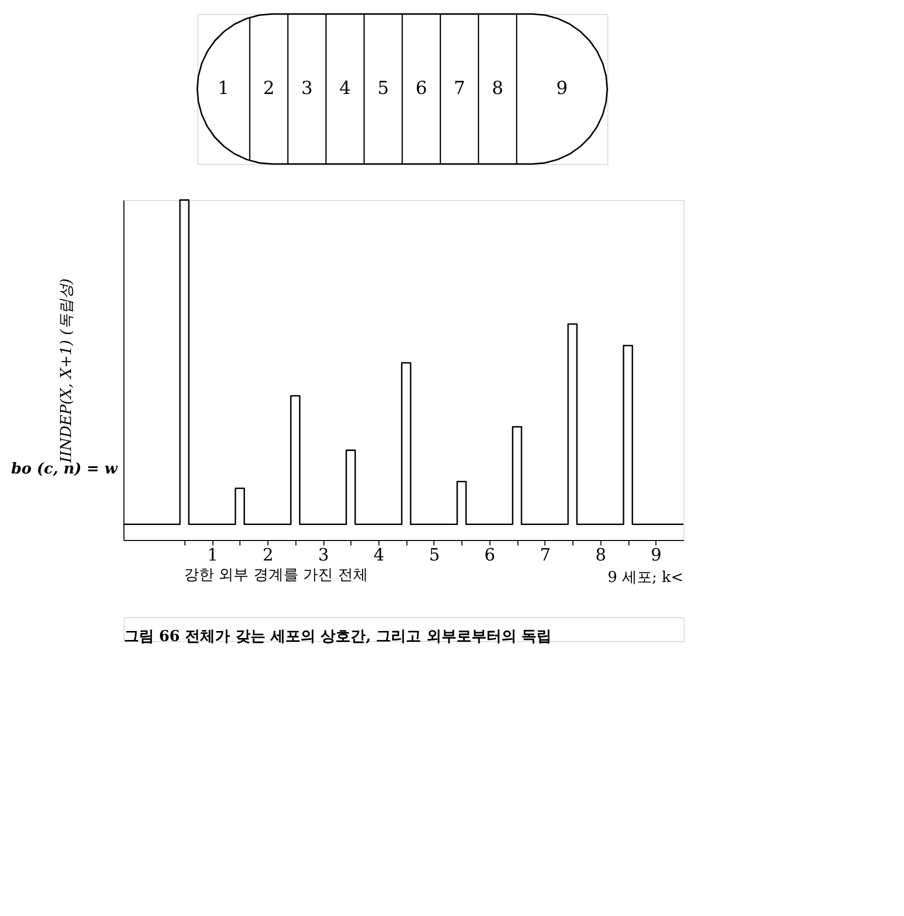 This screenshot has width=904, height=916. Describe the element at coordinates (646, 577) in the screenshot. I see `text: 9 세포; k<` at that location.